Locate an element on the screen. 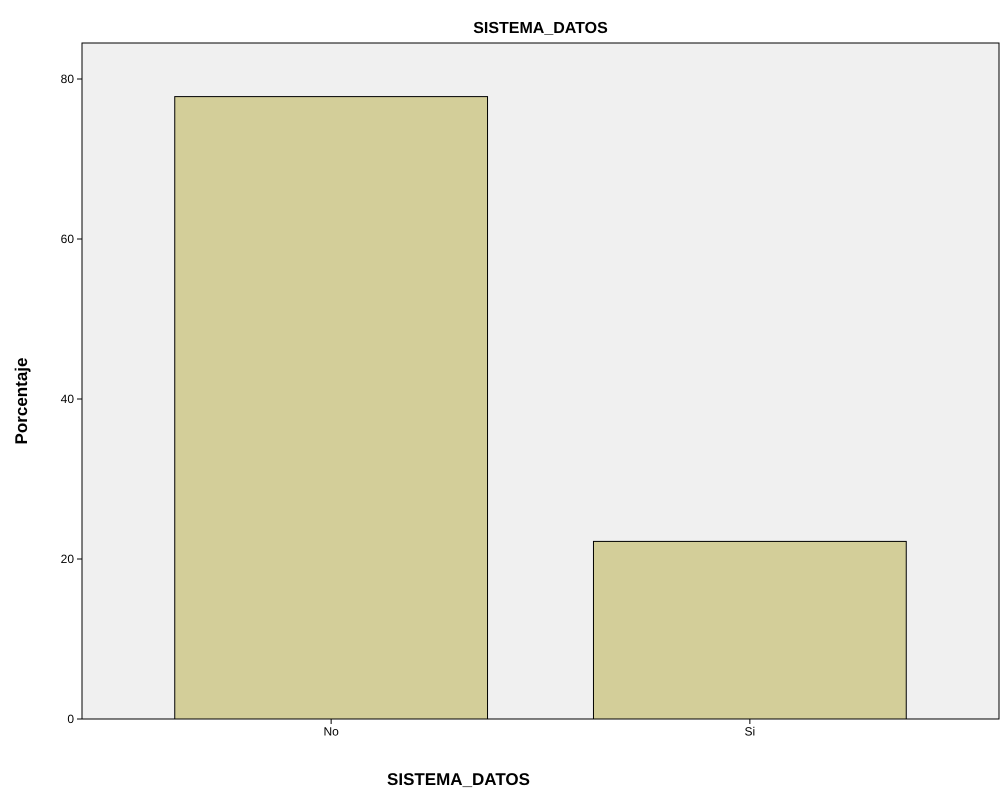  y-tick-label: 80 is located at coordinates (67, 79).